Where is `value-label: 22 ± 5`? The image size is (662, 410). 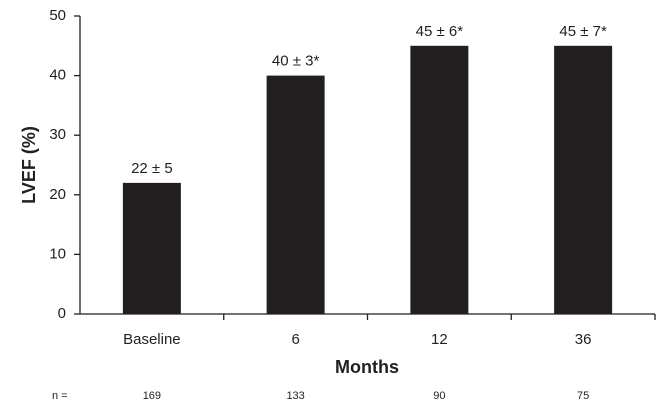
value-label: 22 ± 5 is located at coordinates (152, 168).